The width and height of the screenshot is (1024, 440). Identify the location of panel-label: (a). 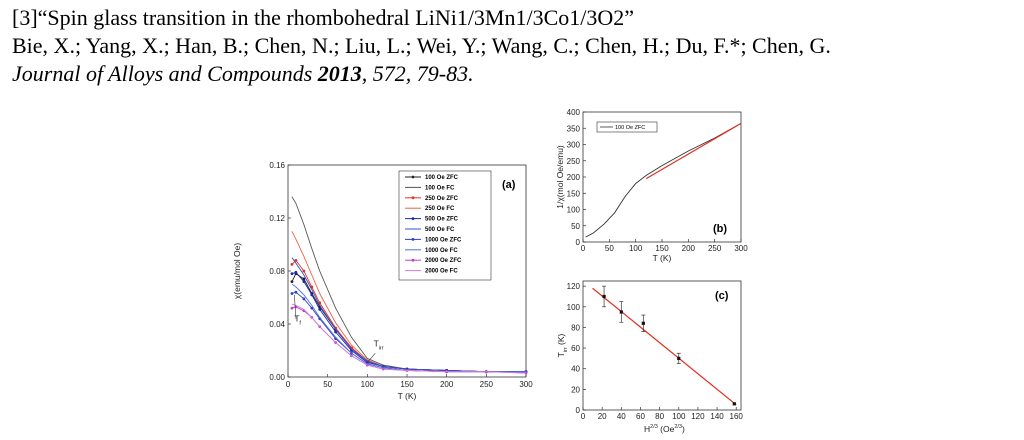
(509, 185).